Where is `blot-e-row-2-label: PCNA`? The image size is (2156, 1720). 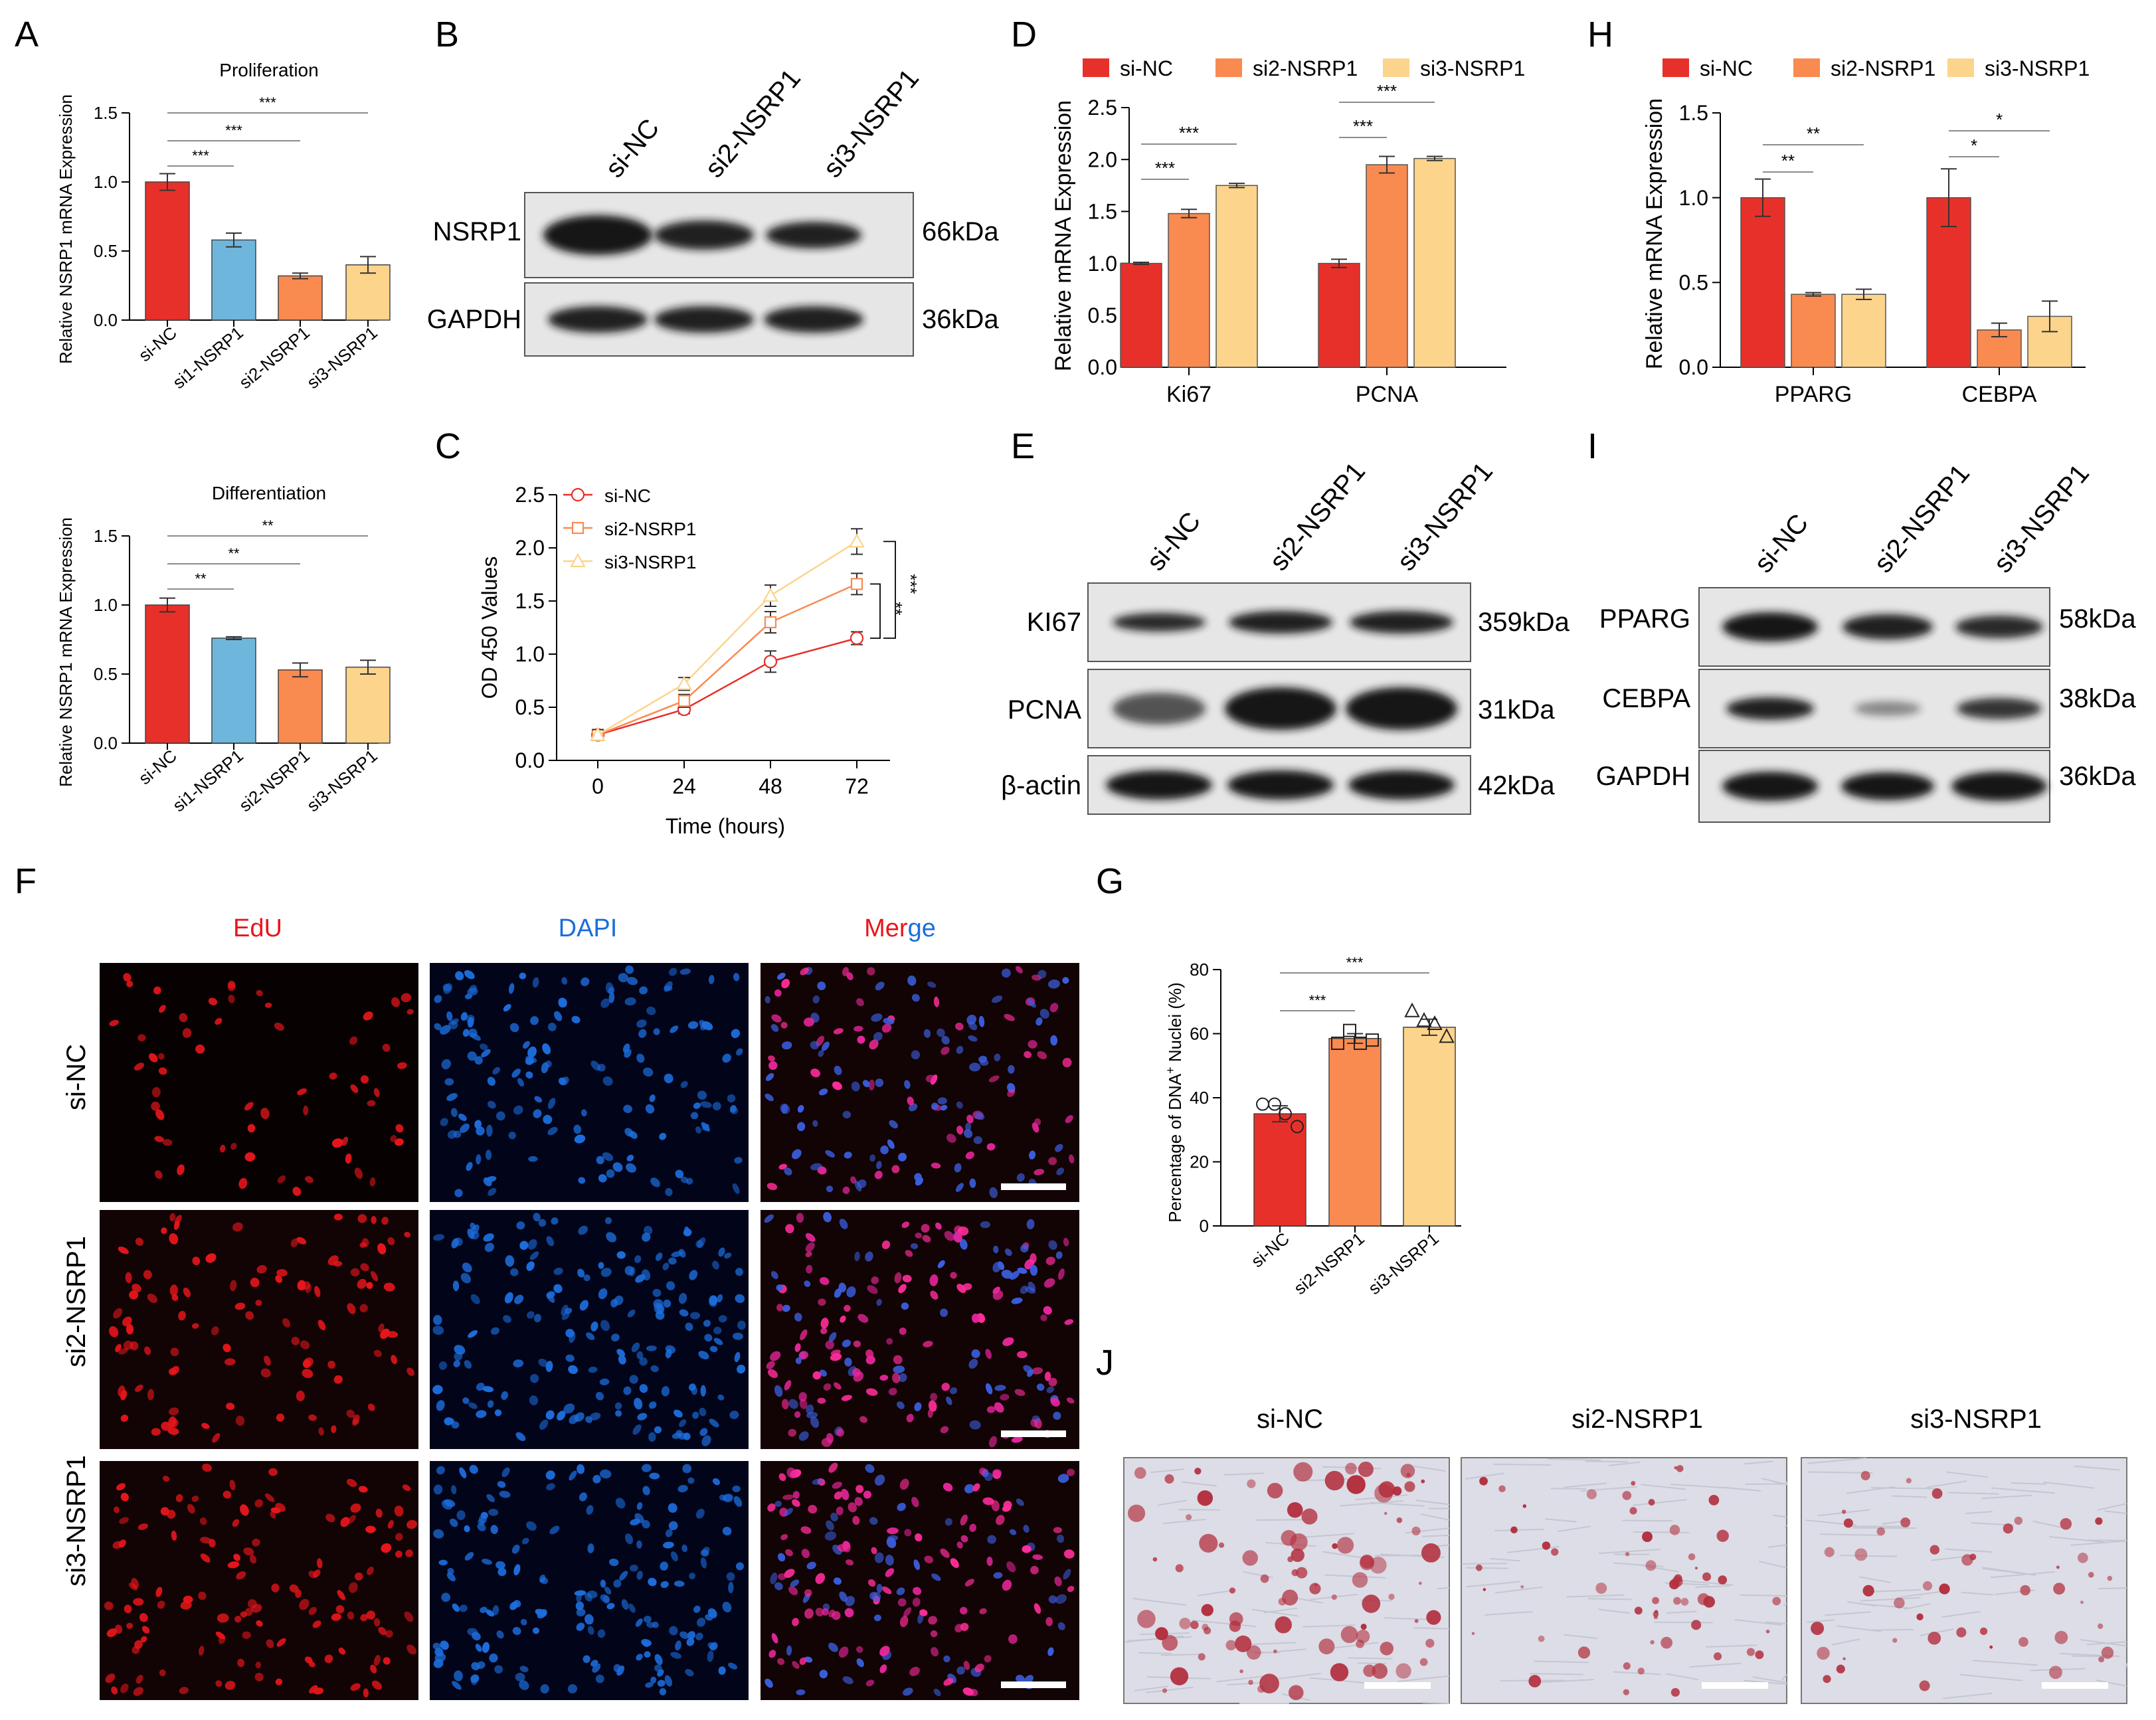 blot-e-row-2-label: PCNA is located at coordinates (1044, 710).